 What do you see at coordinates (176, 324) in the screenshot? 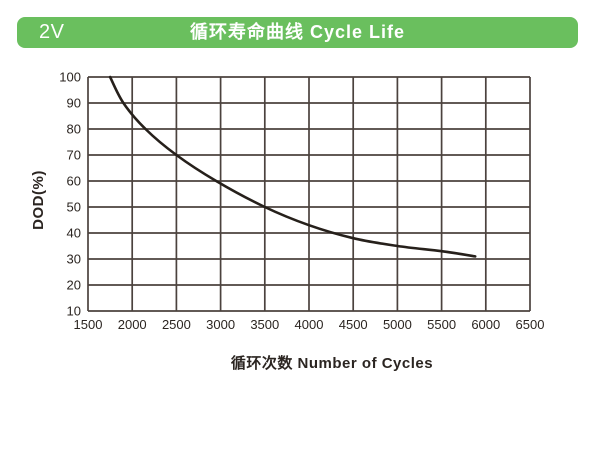
I see `tick-label: 2500` at bounding box center [176, 324].